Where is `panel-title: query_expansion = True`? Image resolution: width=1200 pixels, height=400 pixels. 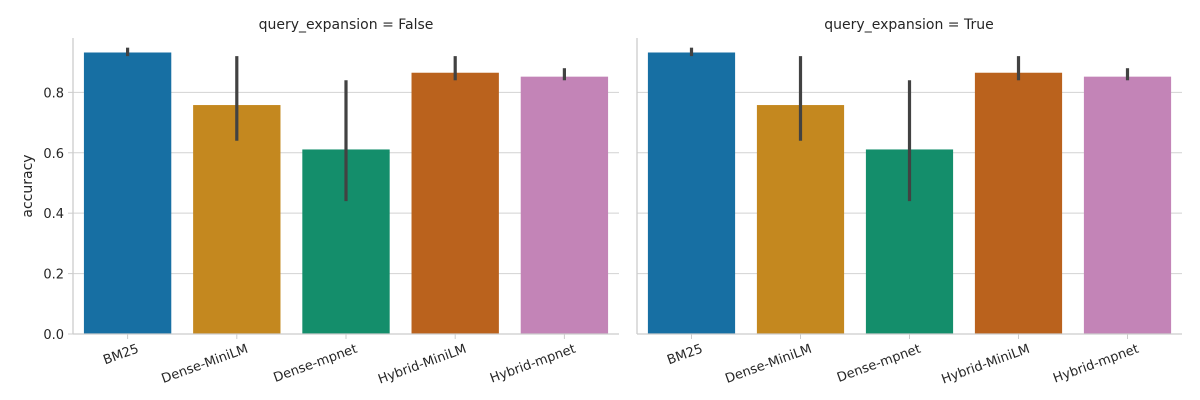
panel-title: query_expansion = True is located at coordinates (908, 25).